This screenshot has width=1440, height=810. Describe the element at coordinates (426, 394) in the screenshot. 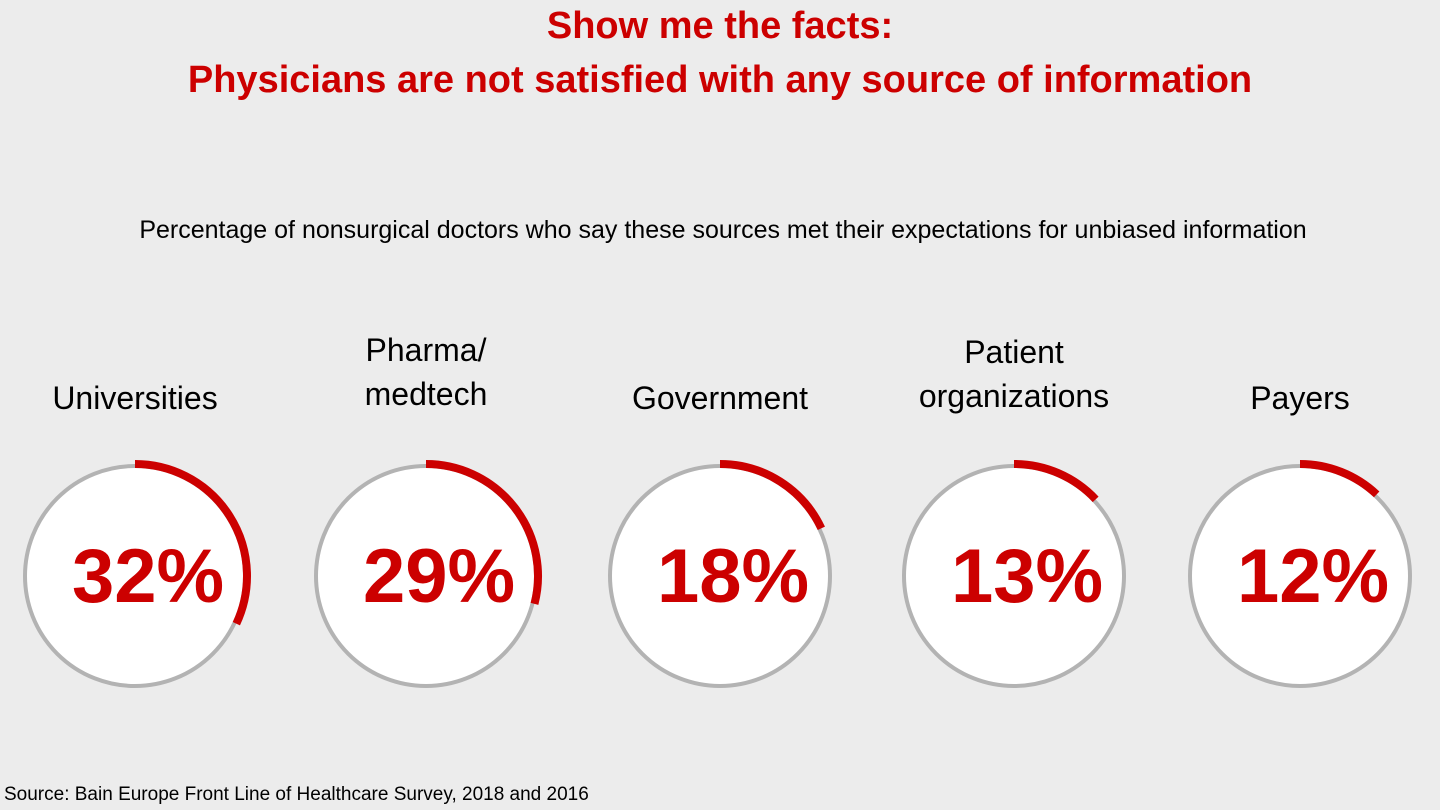

I see `category-label-line: medtech` at that location.